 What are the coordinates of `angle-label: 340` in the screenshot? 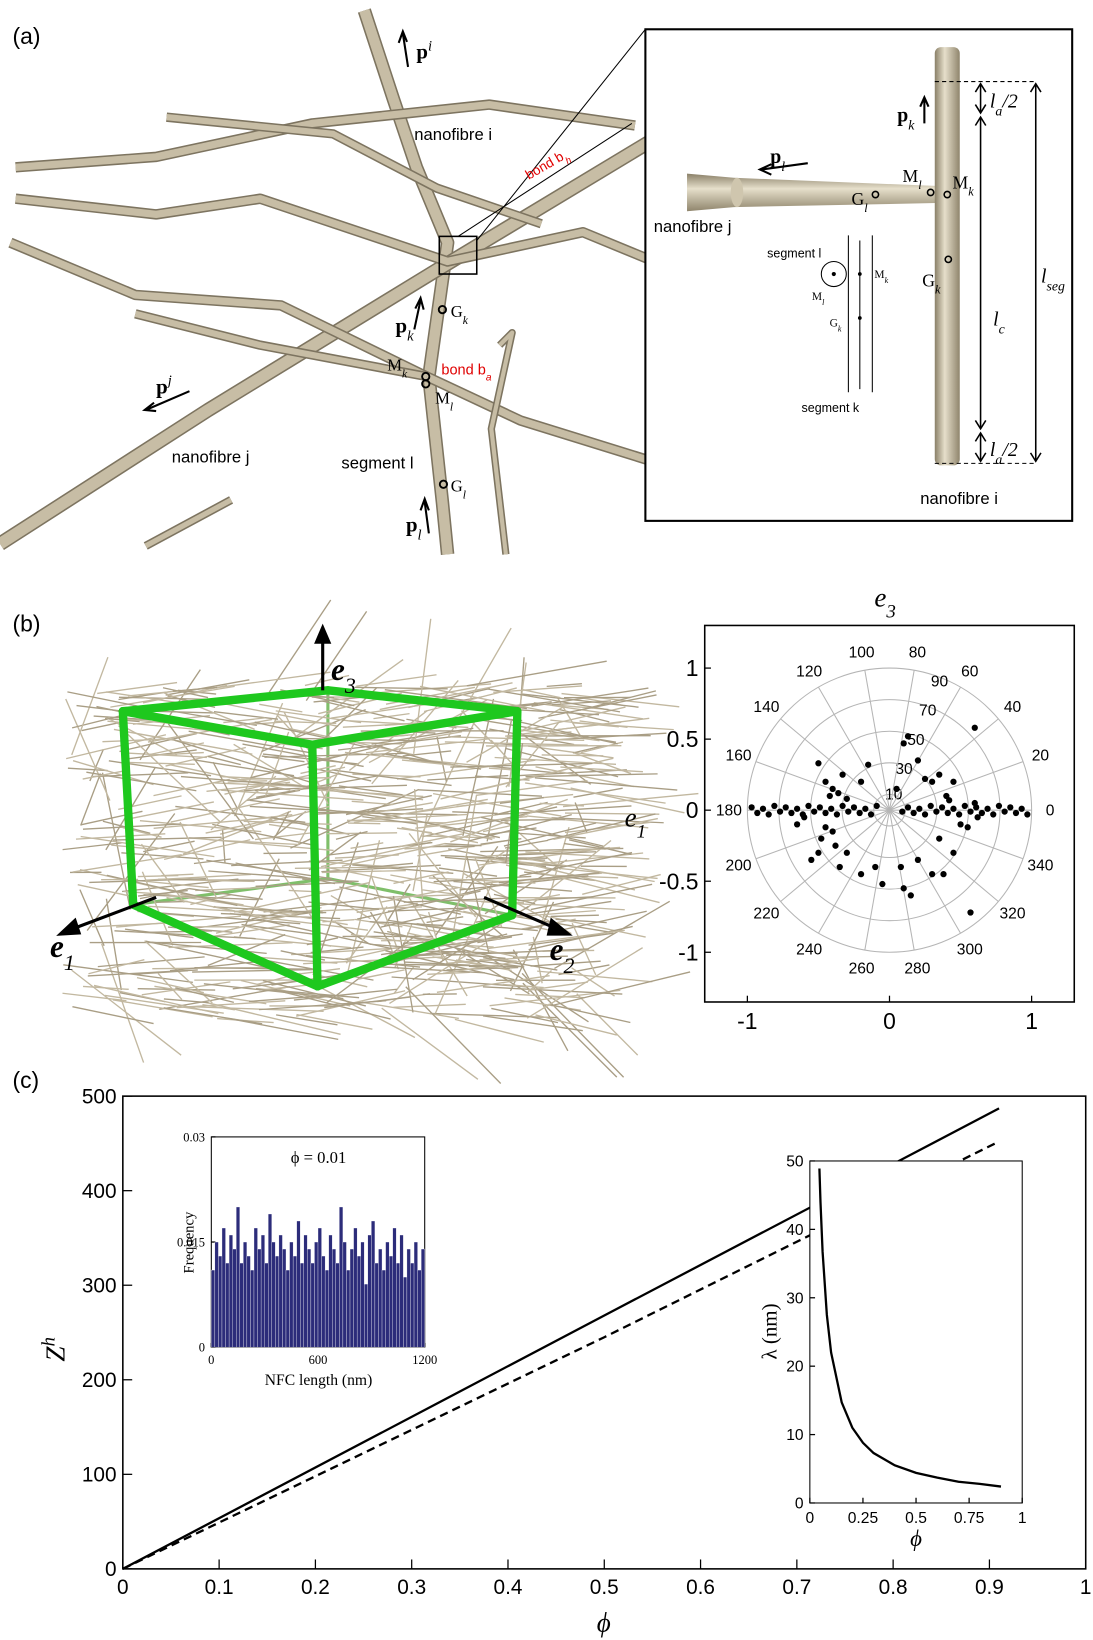 It's located at (1040, 865).